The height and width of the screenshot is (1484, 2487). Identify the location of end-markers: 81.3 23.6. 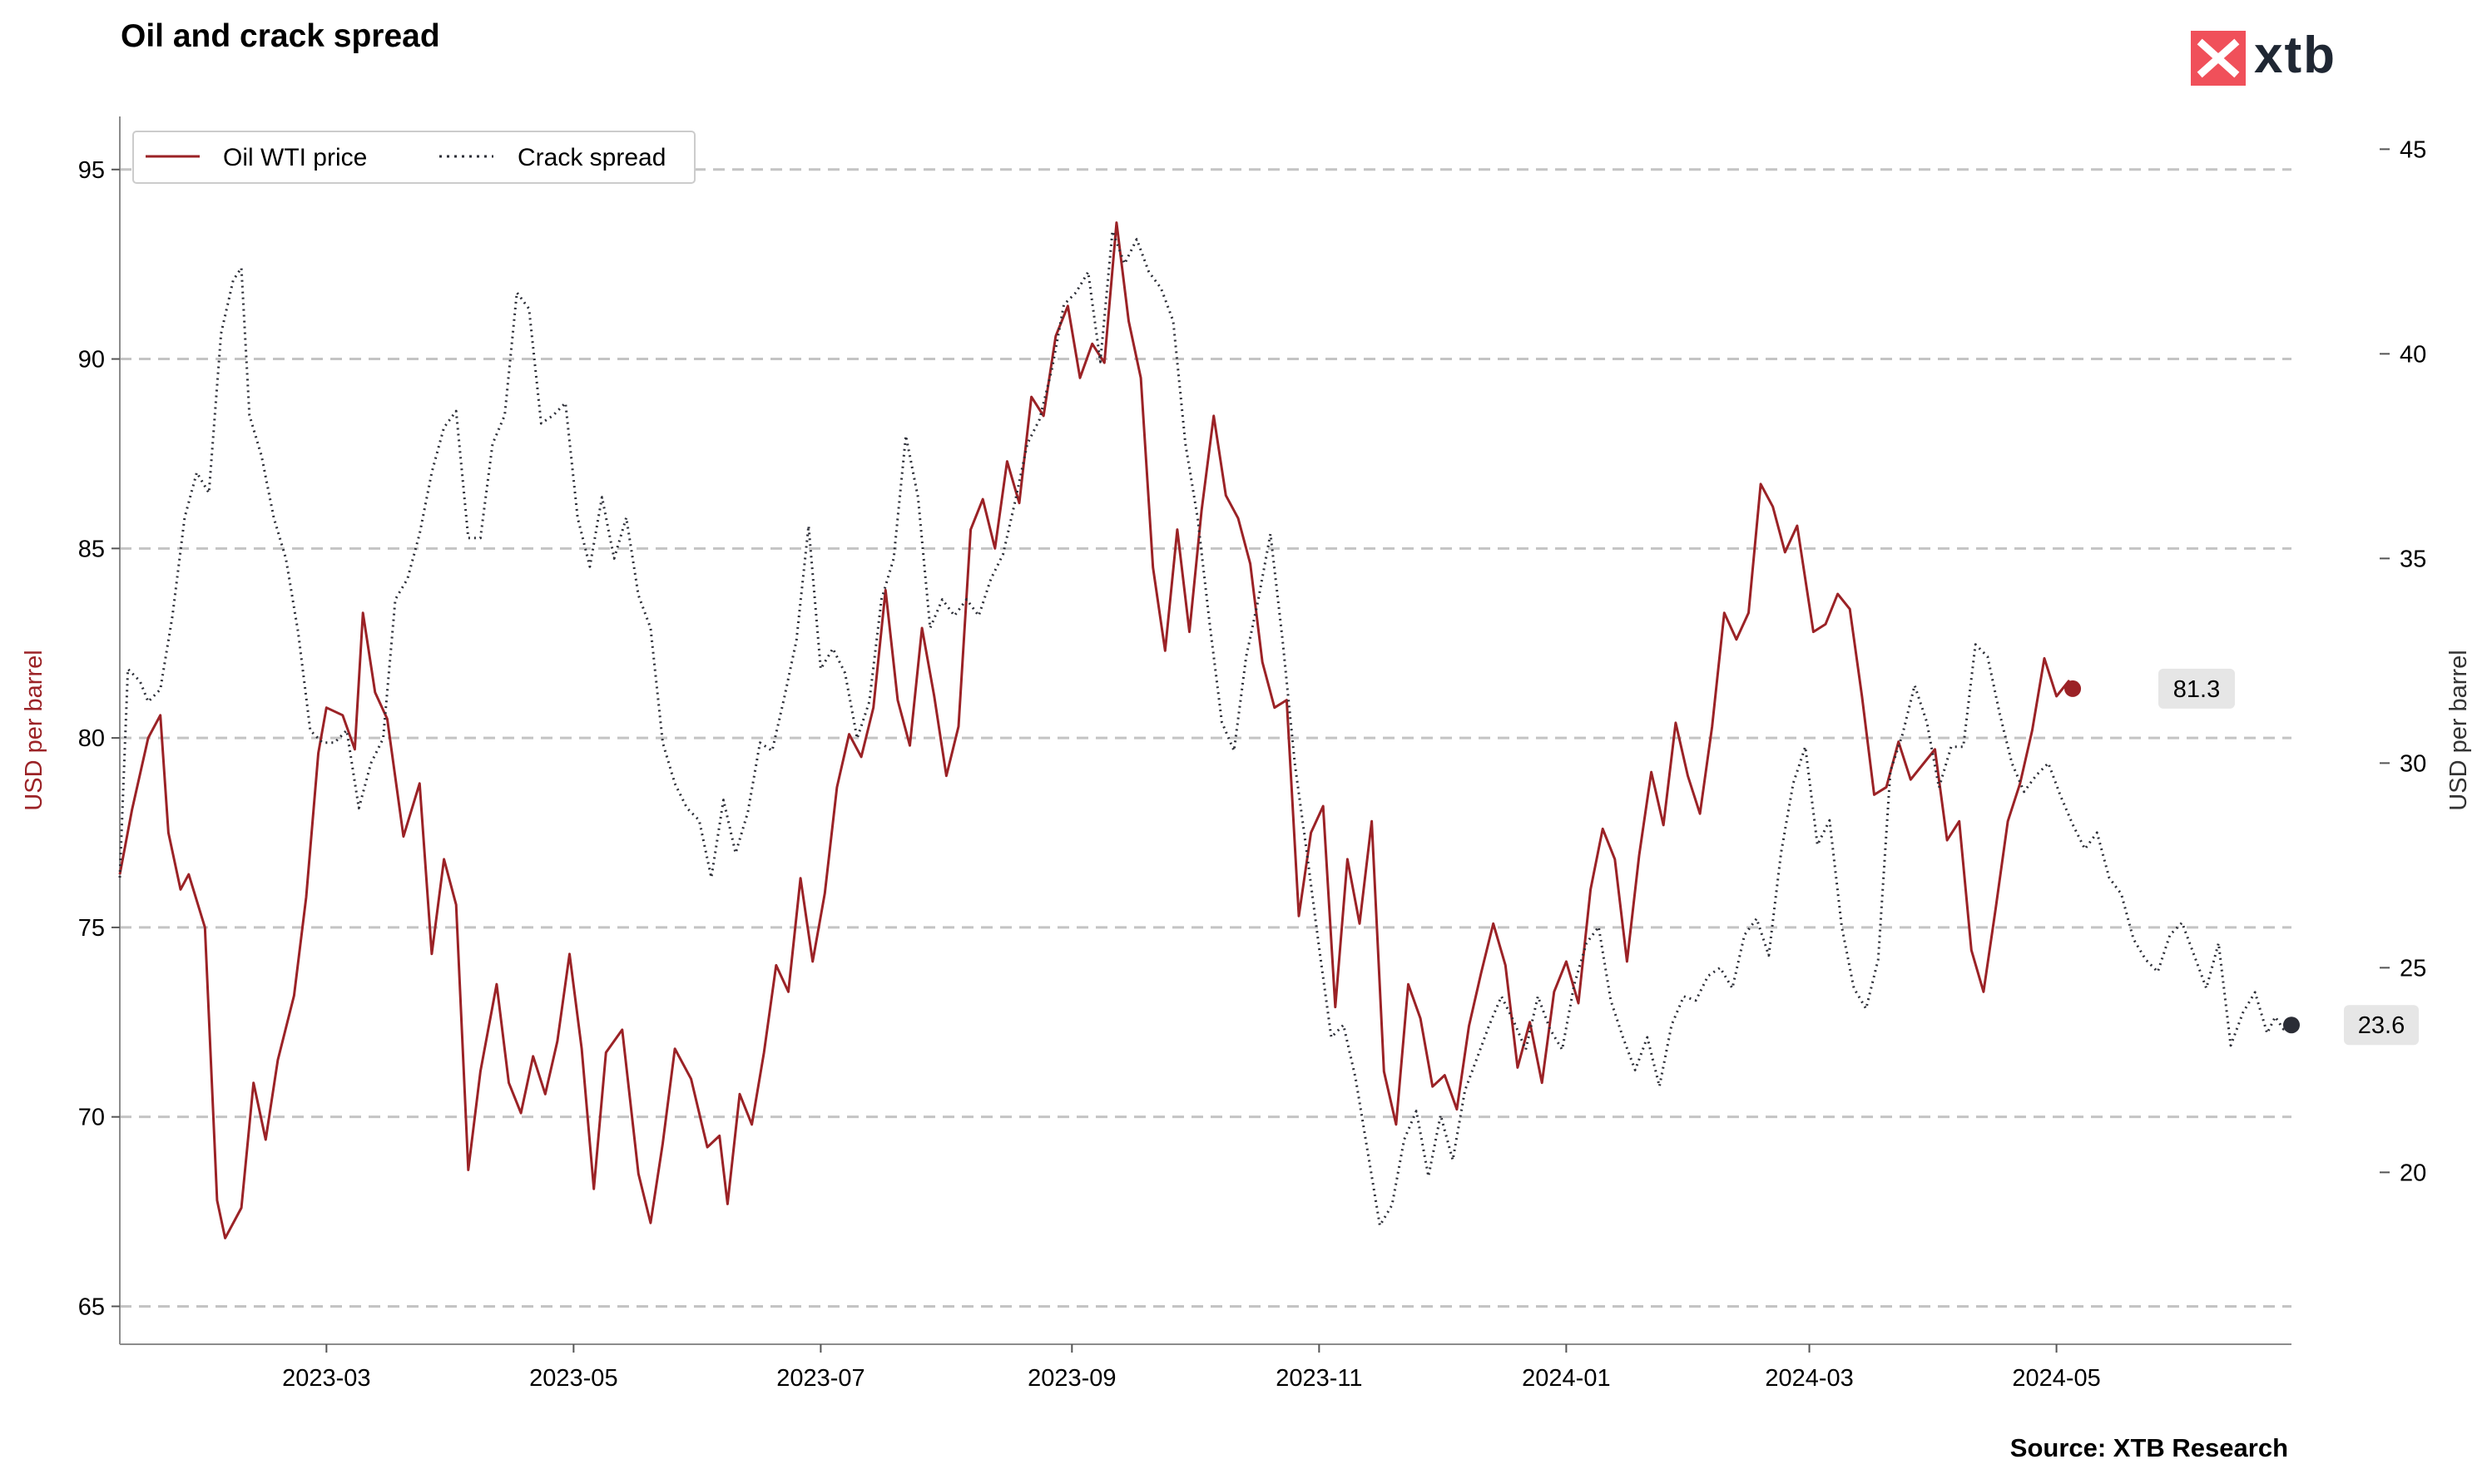
(2241, 857).